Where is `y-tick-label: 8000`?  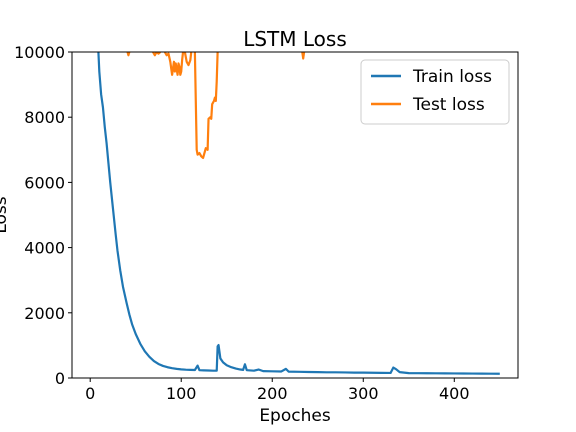
y-tick-label: 8000 is located at coordinates (44, 117).